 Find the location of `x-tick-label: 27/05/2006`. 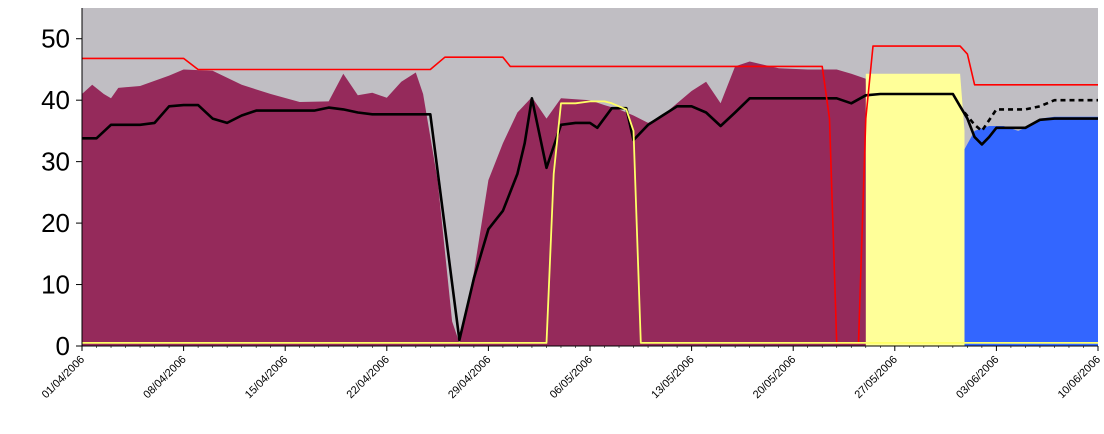

x-tick-label: 27/05/2006 is located at coordinates (876, 377).